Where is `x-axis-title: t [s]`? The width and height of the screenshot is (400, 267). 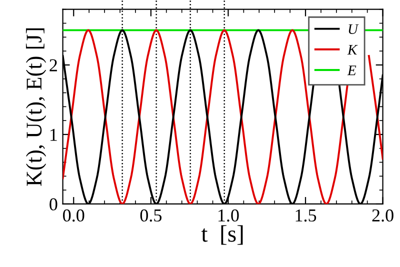
x-axis-title: t [s] is located at coordinates (222, 235).